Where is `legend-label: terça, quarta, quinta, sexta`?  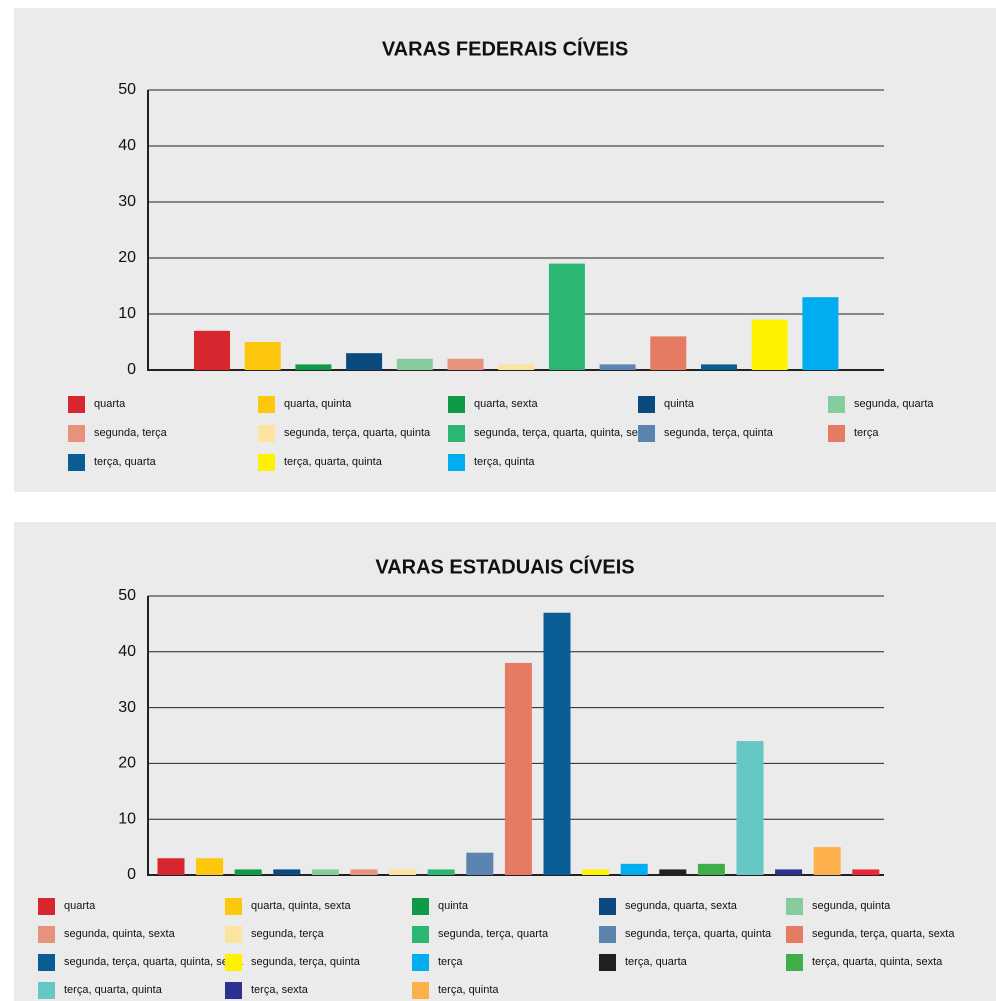 legend-label: terça, quarta, quinta, sexta is located at coordinates (877, 962).